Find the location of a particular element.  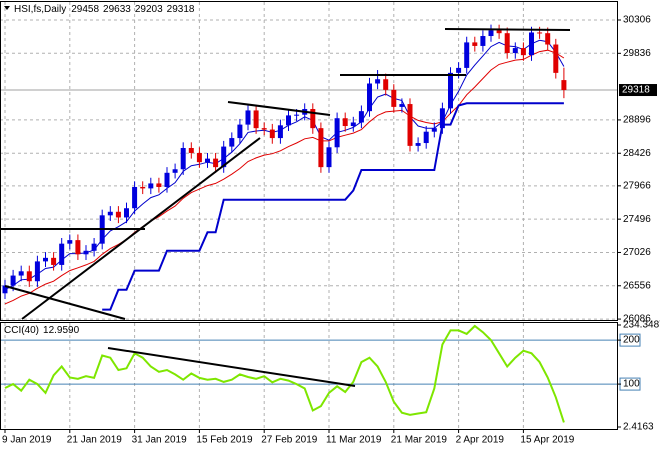

x-tick-label: 21 Jan 2019 is located at coordinates (94, 440).